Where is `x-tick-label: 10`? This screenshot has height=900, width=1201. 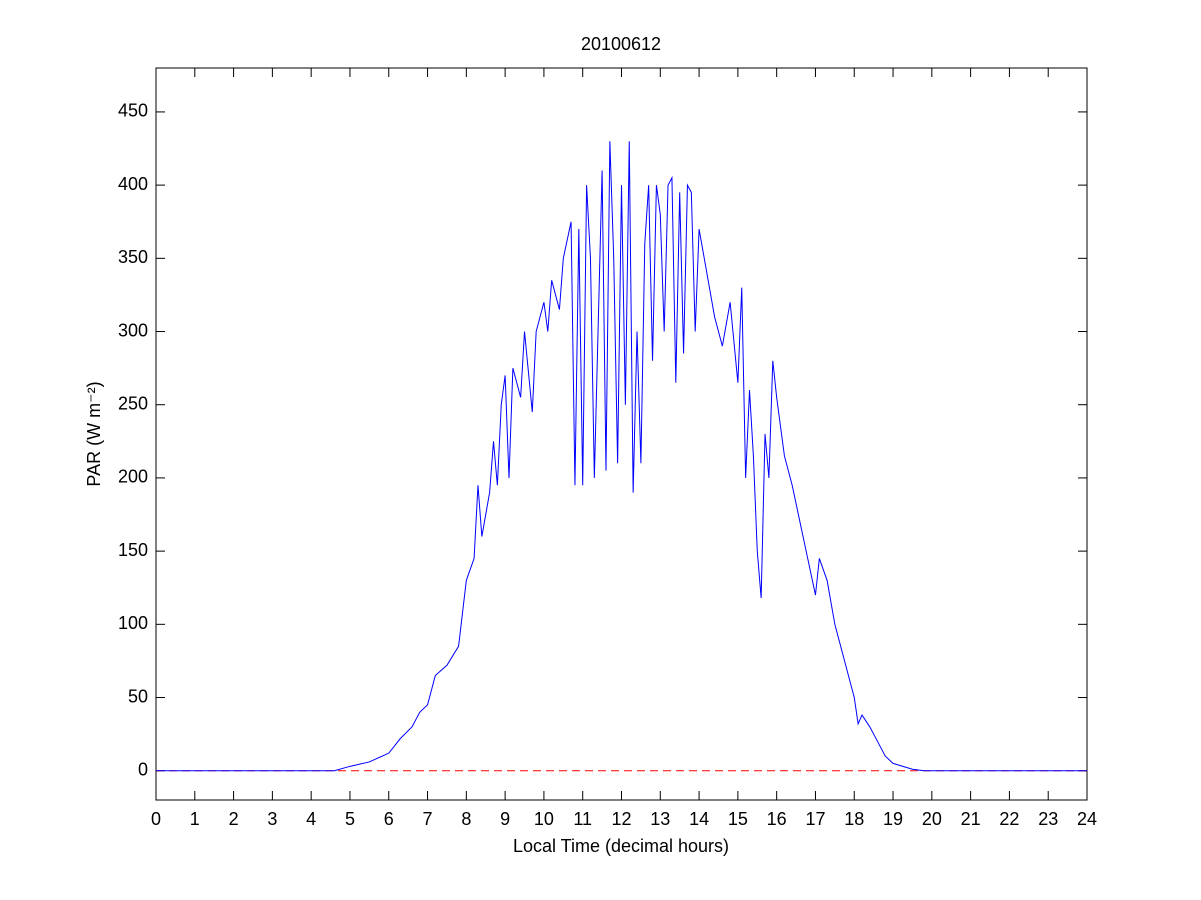 x-tick-label: 10 is located at coordinates (544, 819).